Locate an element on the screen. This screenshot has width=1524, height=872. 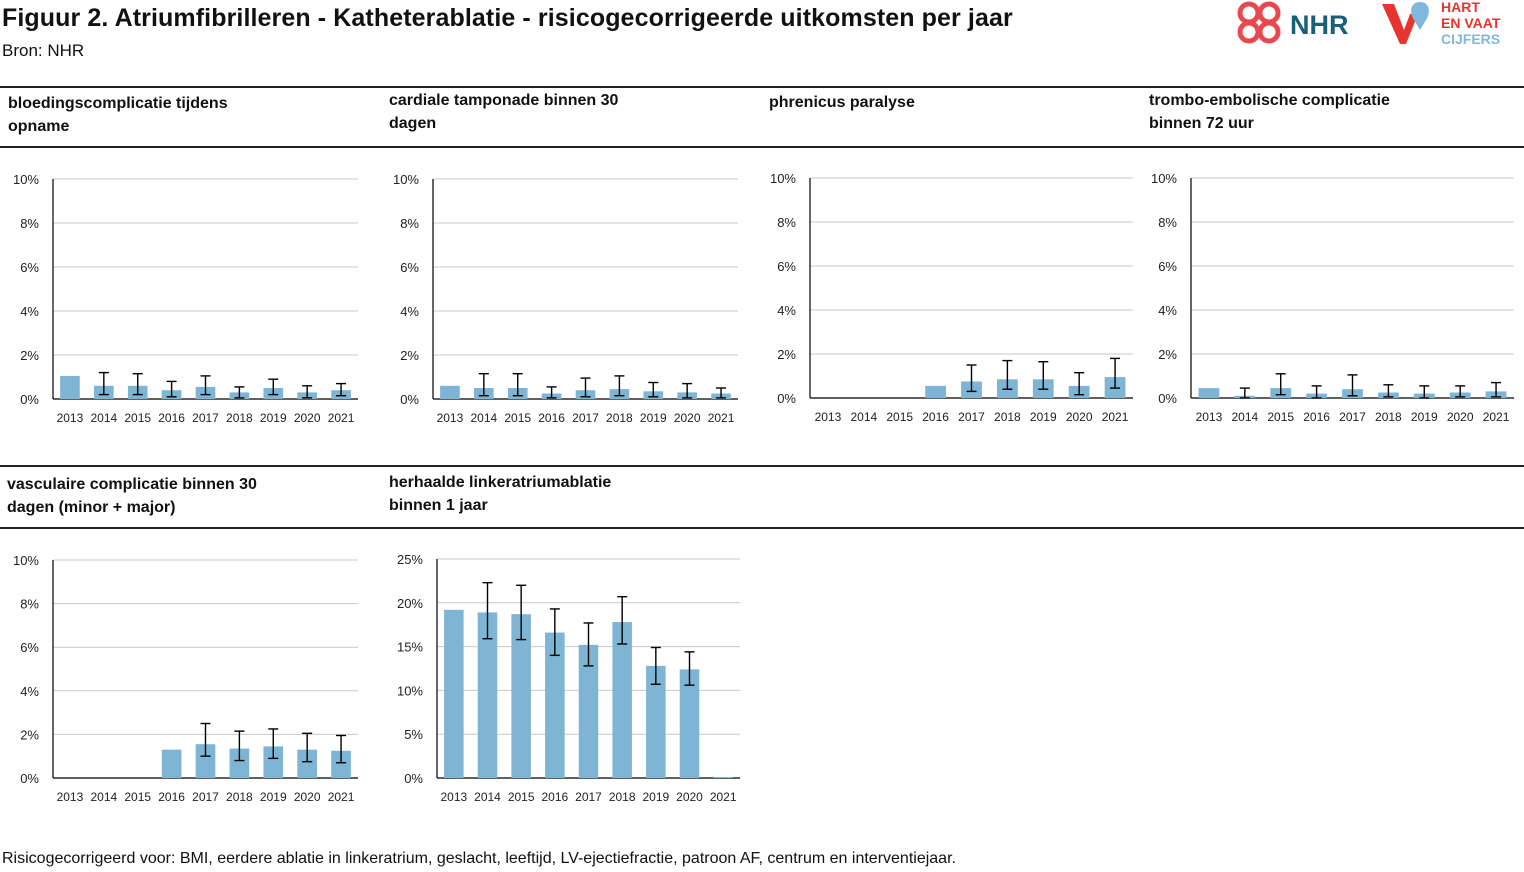
source-label: Bron: NHR is located at coordinates (43, 50).